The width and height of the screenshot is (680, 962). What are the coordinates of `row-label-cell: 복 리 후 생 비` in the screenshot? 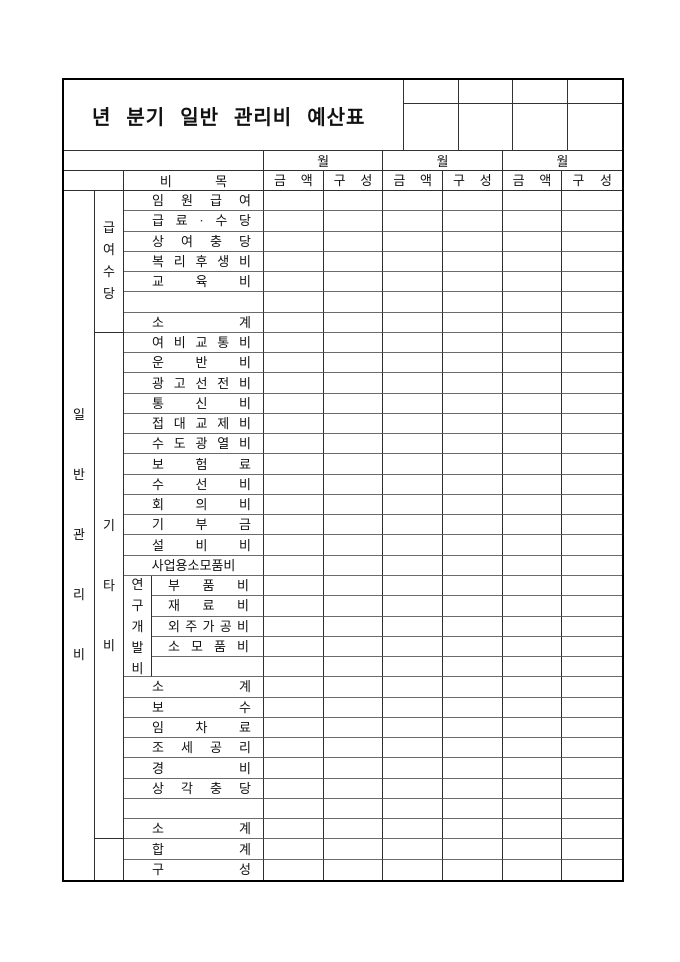 It's located at (194, 262).